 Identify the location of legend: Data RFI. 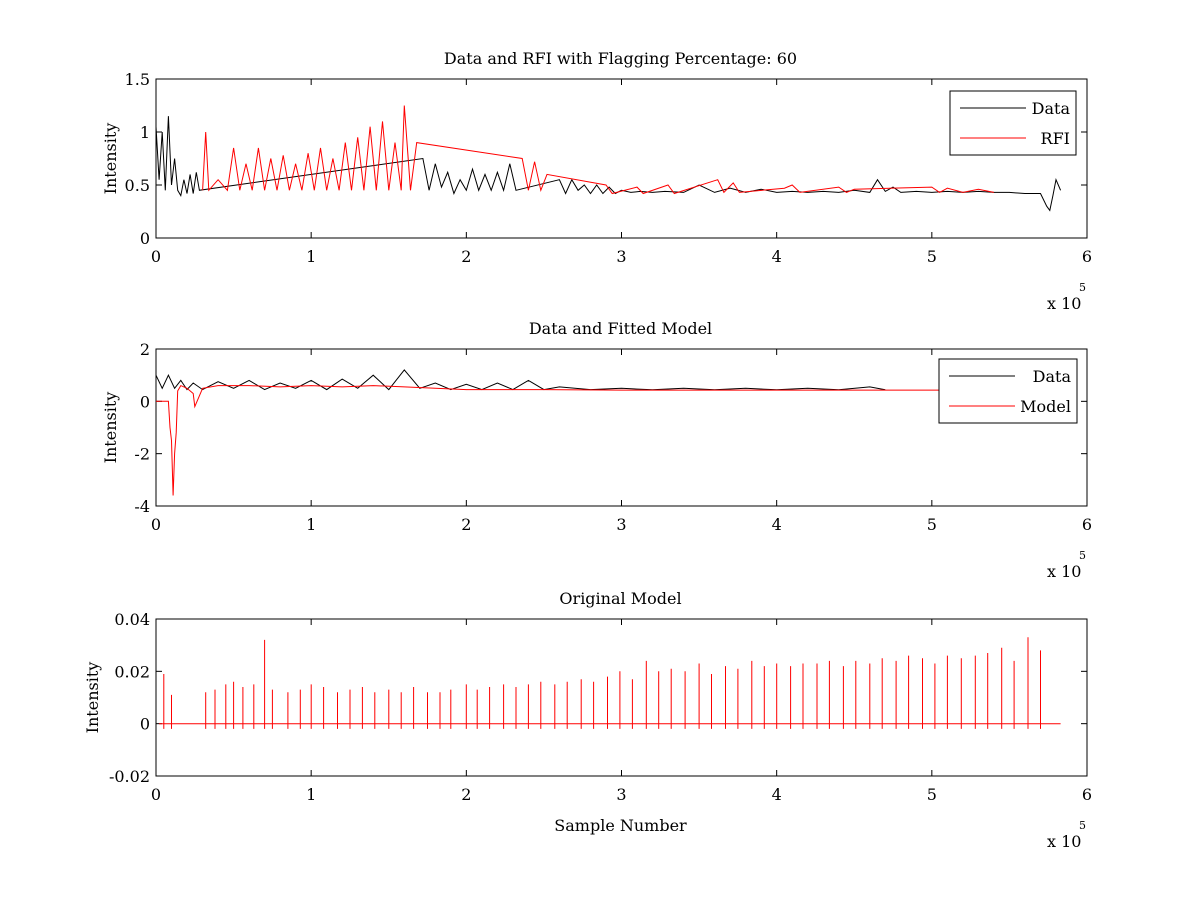
(1013, 123).